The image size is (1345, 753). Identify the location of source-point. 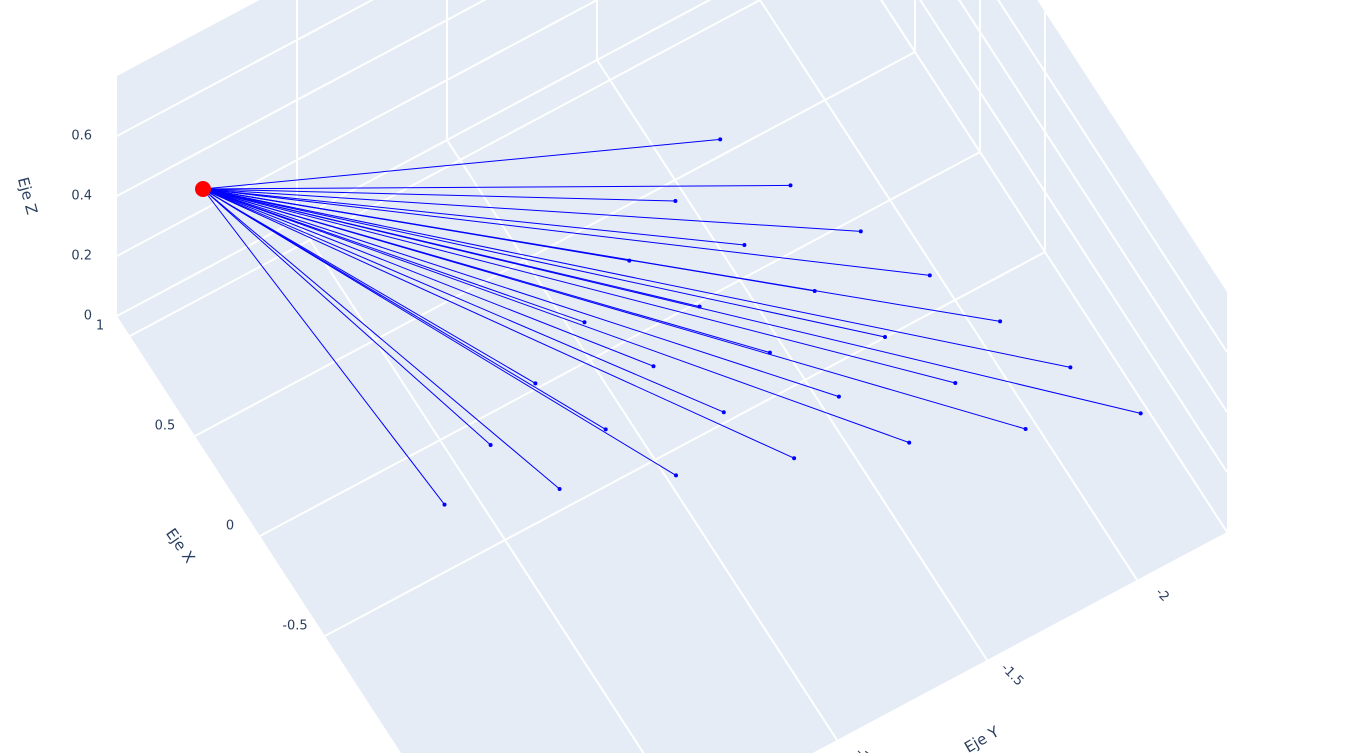
(203, 189).